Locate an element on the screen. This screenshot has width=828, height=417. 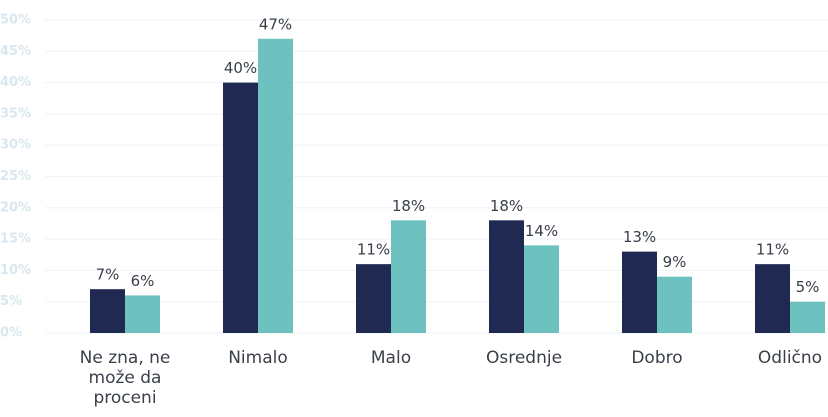
y-tick-label: 40% is located at coordinates (15, 82).